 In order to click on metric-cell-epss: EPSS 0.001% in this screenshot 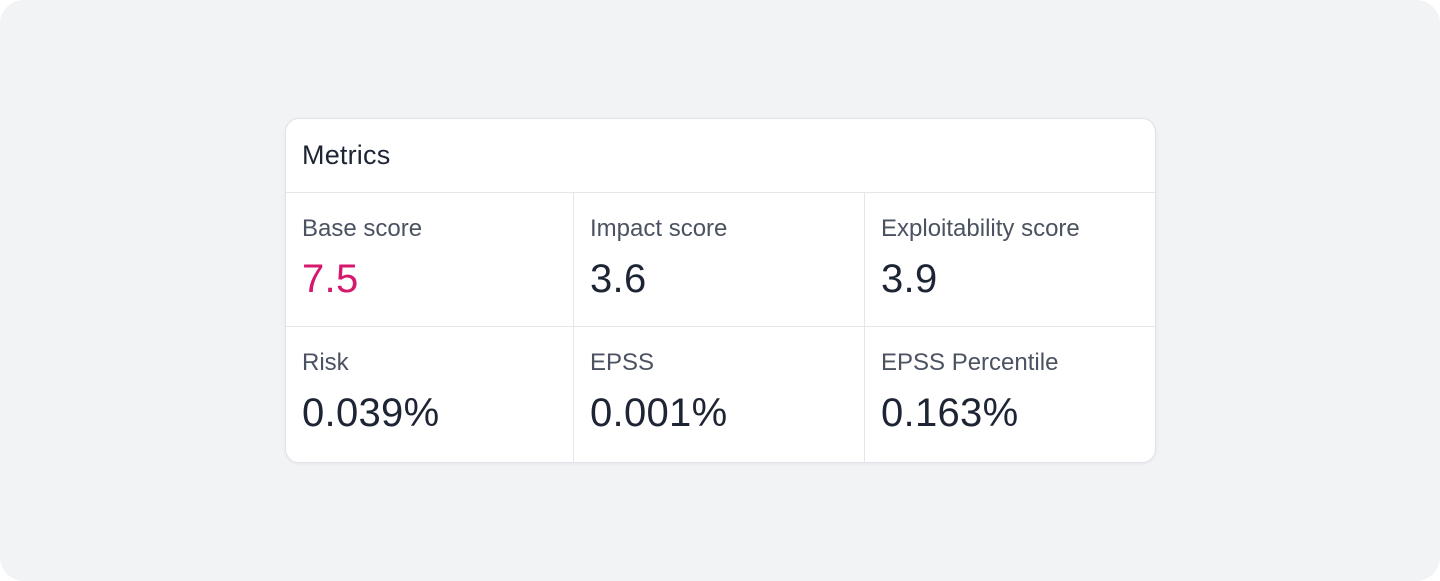, I will do `click(719, 394)`.